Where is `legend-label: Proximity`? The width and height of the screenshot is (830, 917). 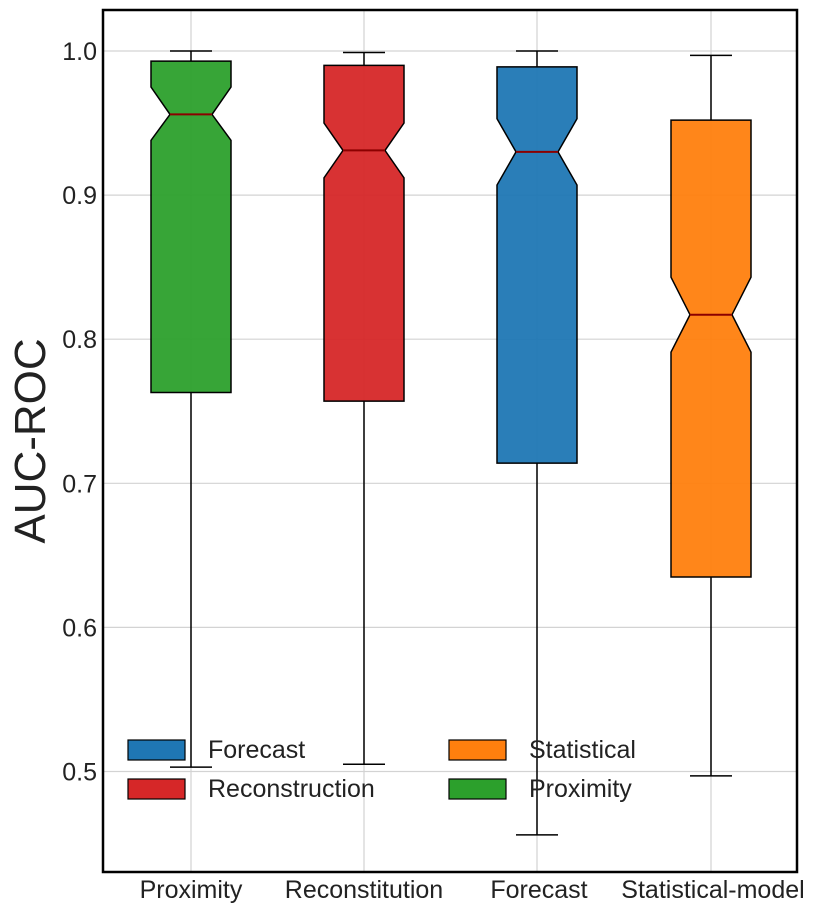
legend-label: Proximity is located at coordinates (580, 789).